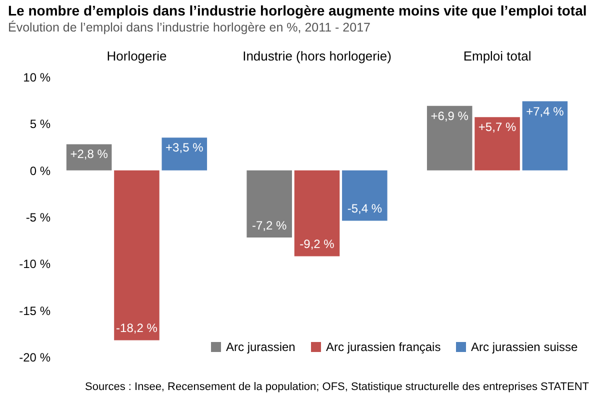 This screenshot has height=410, width=597. Describe the element at coordinates (497, 56) in the screenshot. I see `x-tick-label: Emploi total` at that location.